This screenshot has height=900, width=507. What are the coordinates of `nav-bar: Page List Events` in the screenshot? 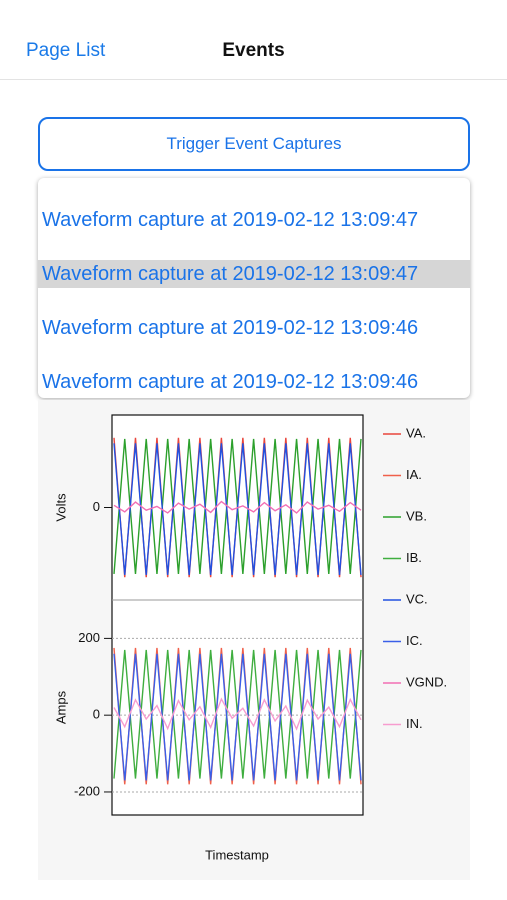 It's located at (253, 40).